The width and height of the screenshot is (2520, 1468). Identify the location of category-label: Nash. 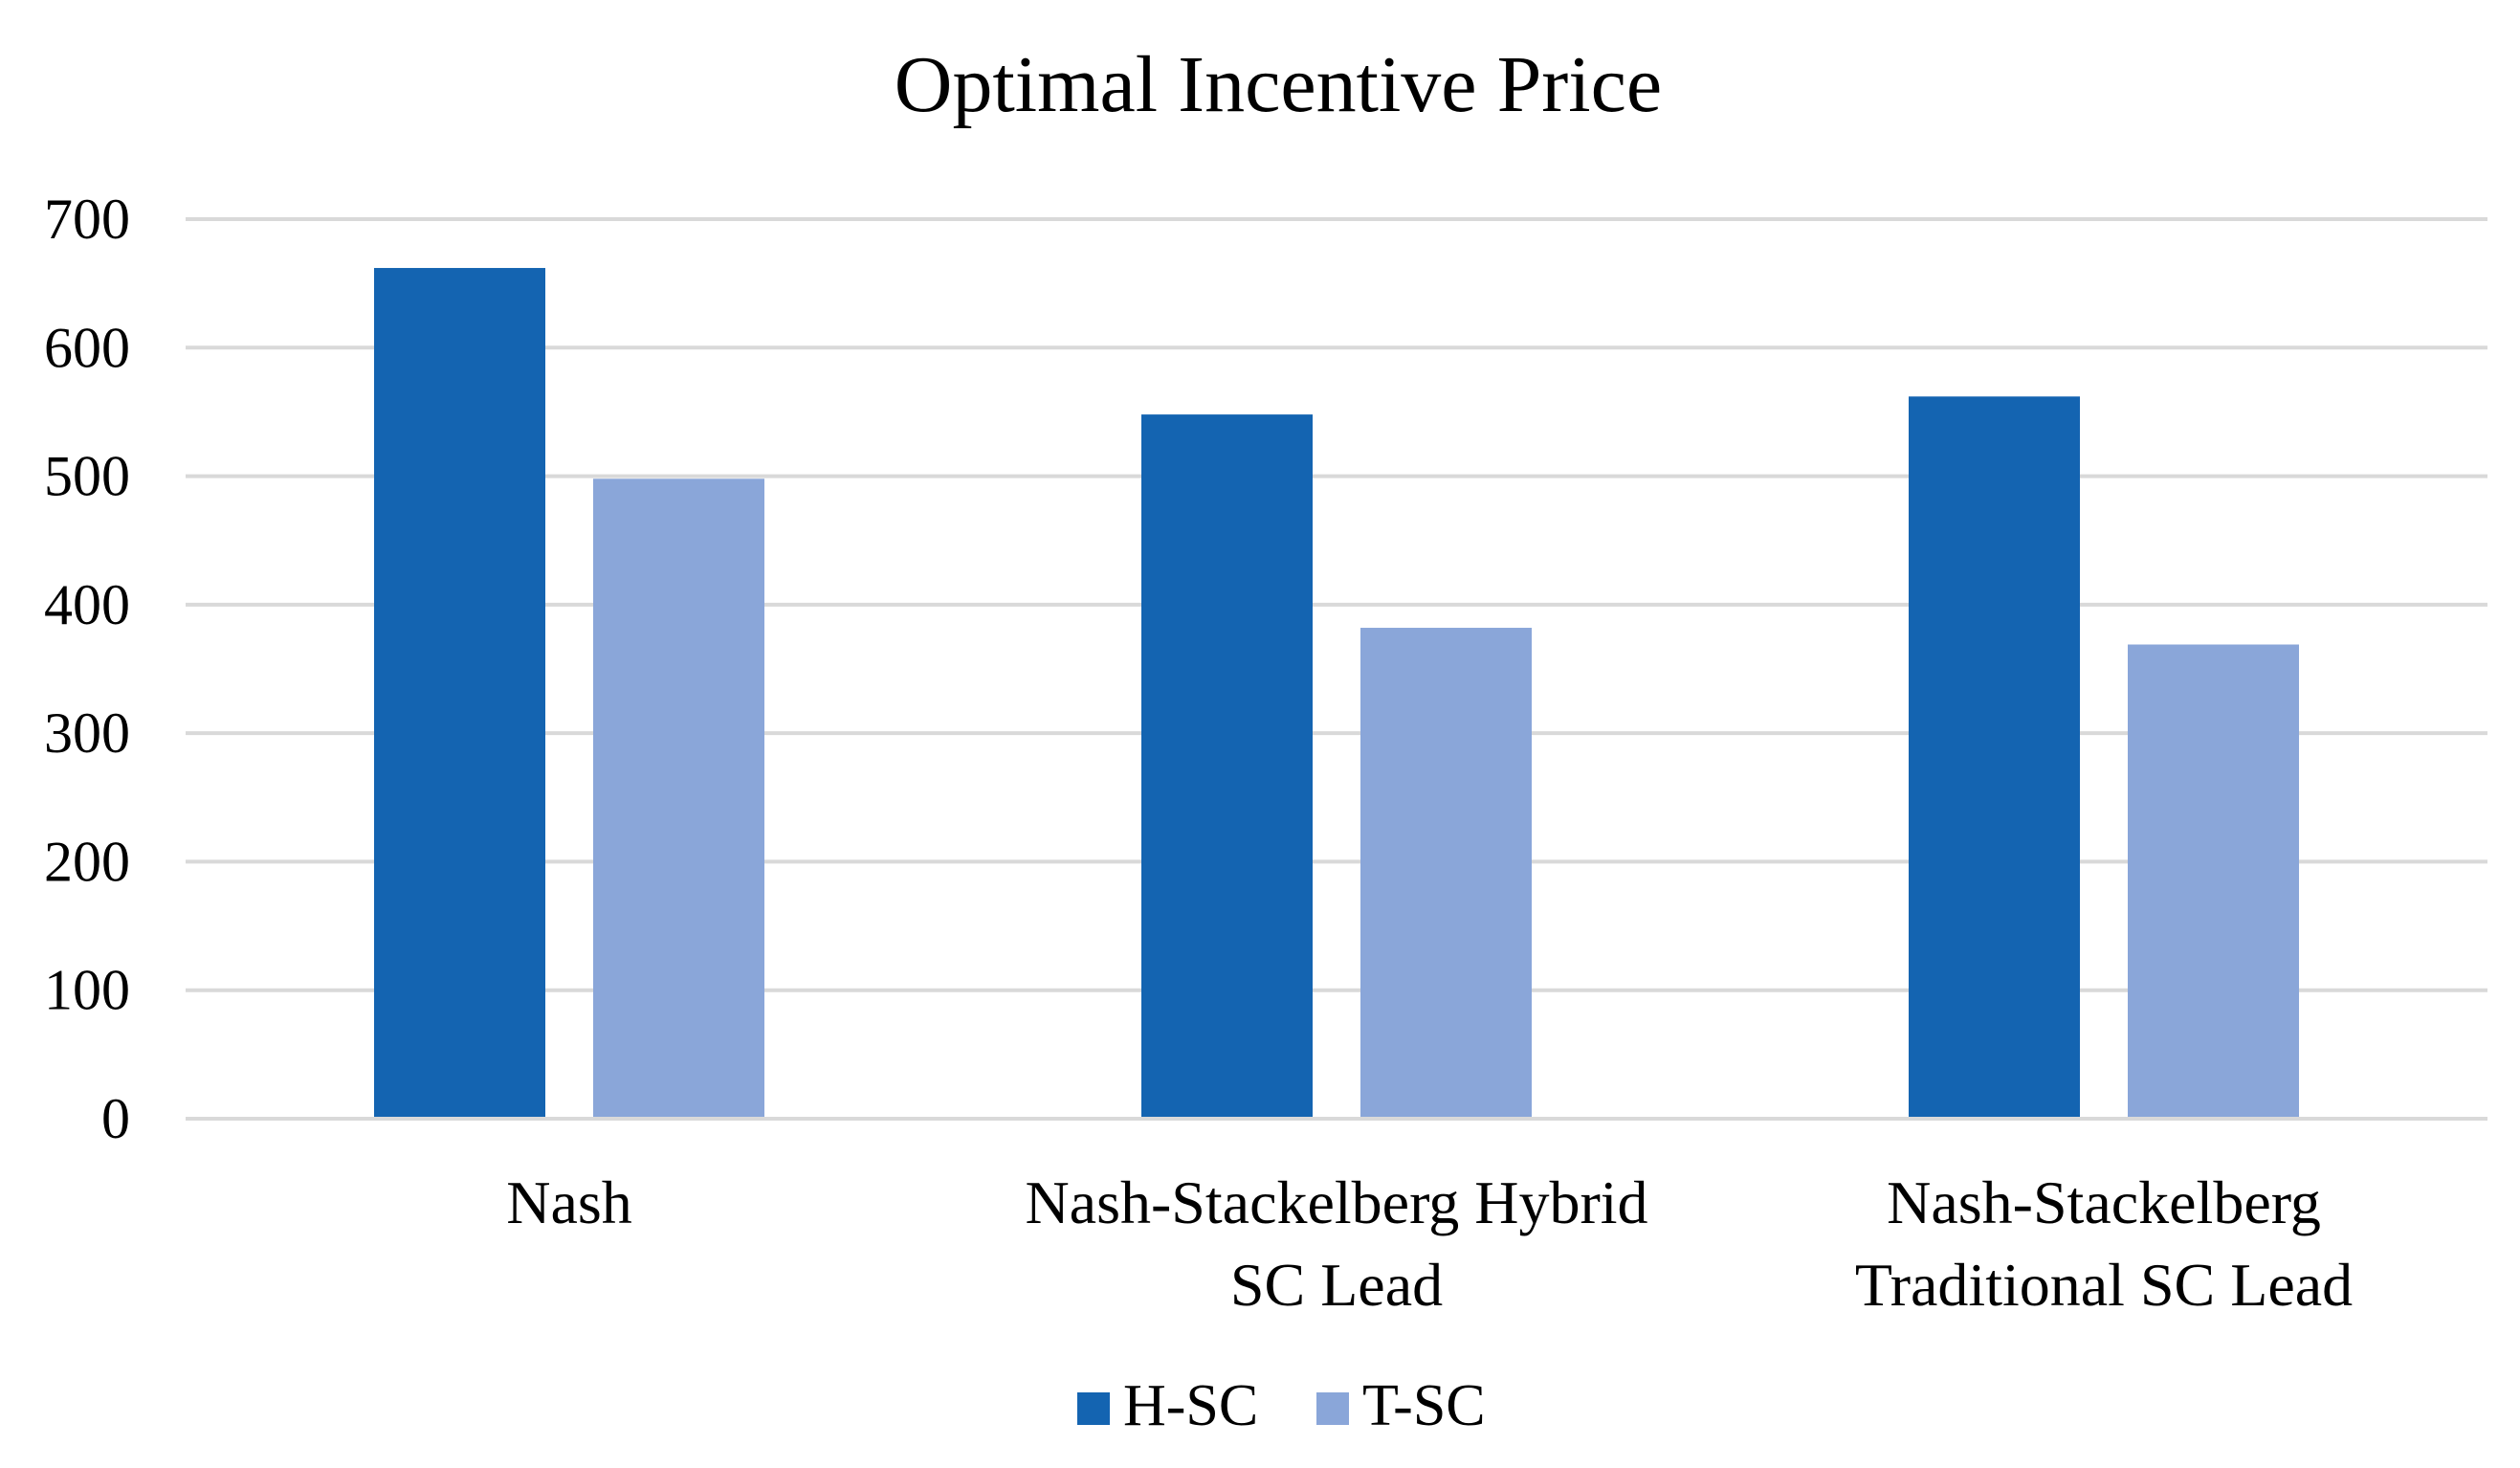
(569, 1202).